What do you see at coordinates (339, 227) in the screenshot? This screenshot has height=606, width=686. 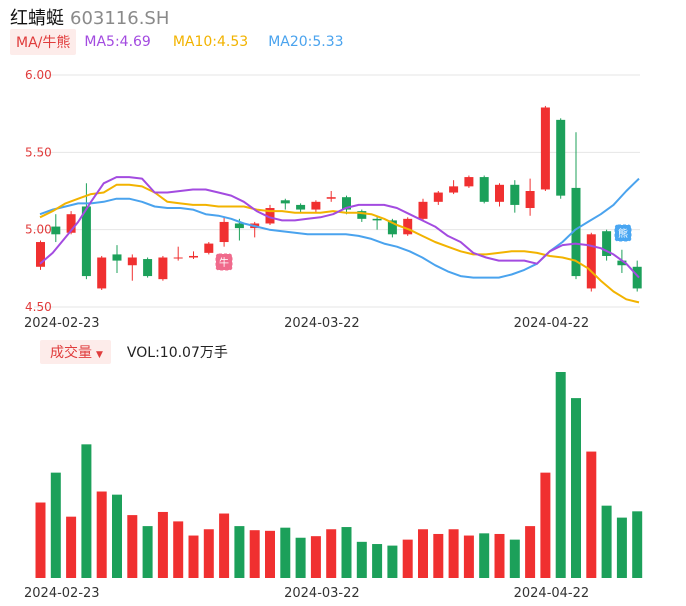 I see `ma5-line` at bounding box center [339, 227].